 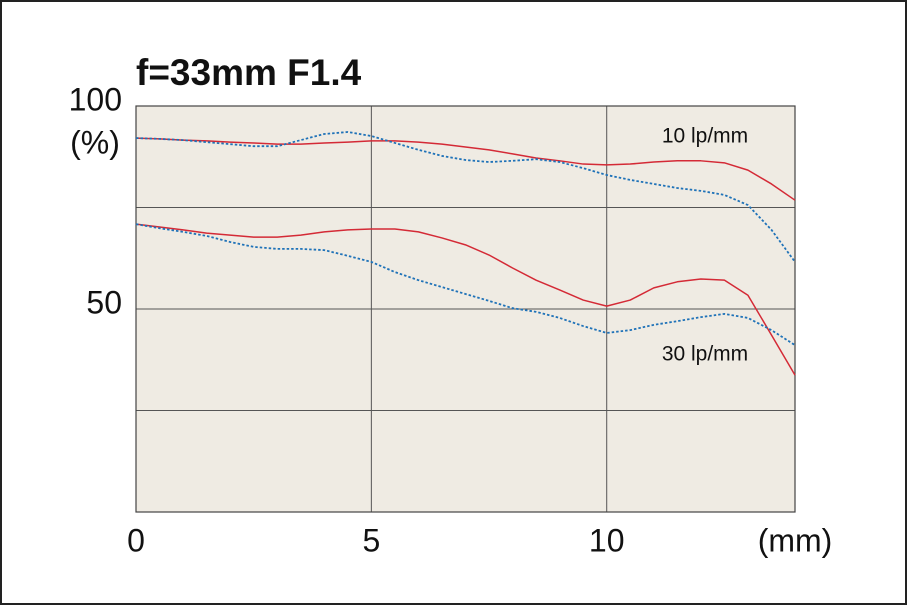 I want to click on annotation: 10 lp/mm, so click(x=705, y=136).